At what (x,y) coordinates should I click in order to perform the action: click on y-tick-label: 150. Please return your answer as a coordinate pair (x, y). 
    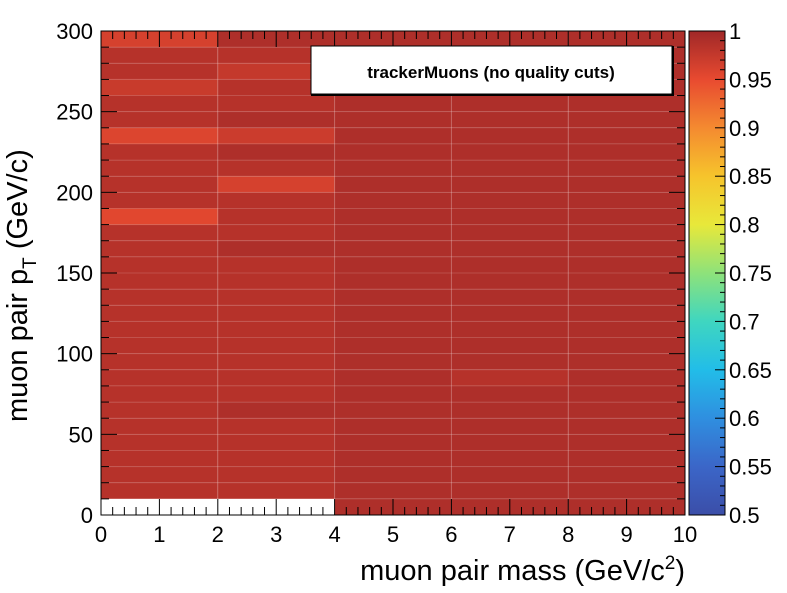
    Looking at the image, I should click on (74, 273).